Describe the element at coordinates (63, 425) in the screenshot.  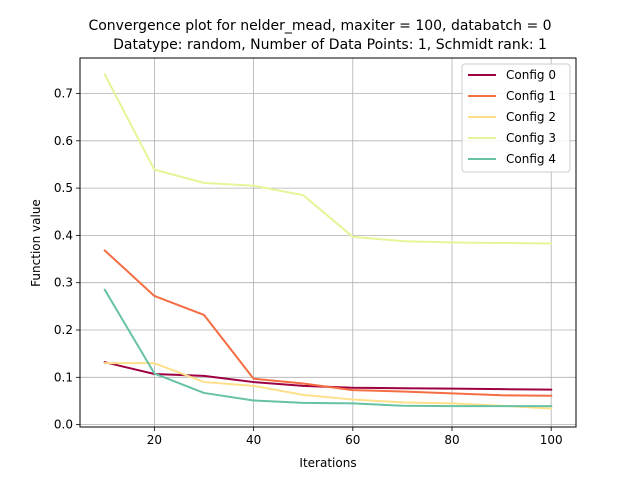
I see `y-tick-label: 0.0` at that location.